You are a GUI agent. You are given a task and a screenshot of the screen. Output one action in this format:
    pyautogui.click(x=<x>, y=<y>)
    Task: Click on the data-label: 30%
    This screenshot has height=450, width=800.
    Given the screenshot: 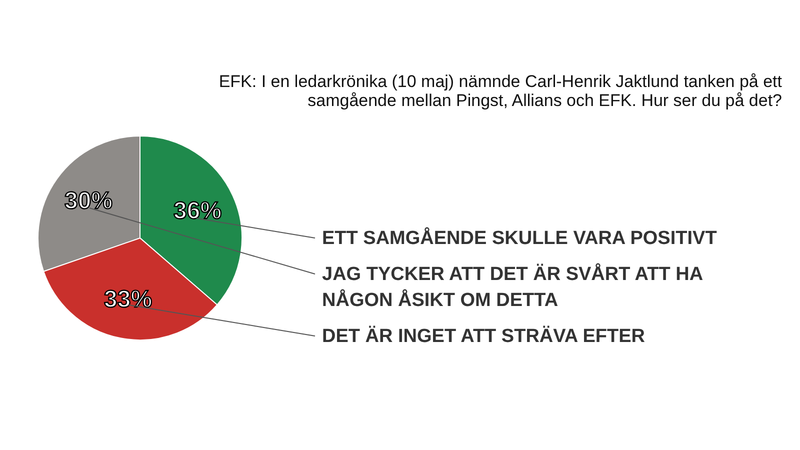 What is the action you would take?
    pyautogui.click(x=88, y=200)
    